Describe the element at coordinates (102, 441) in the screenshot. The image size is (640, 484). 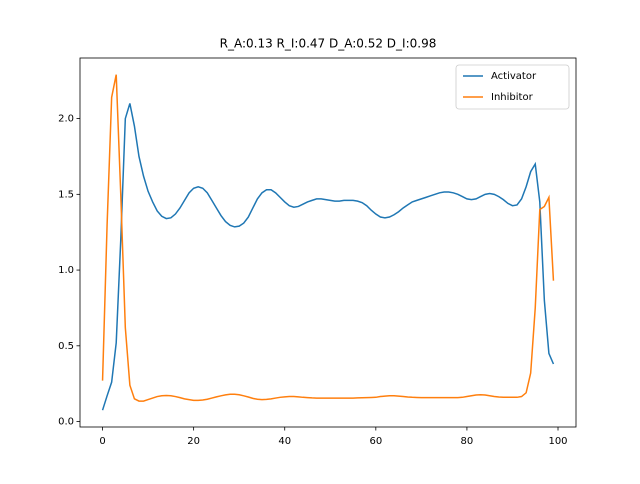
I see `x-tick-label: 0` at that location.